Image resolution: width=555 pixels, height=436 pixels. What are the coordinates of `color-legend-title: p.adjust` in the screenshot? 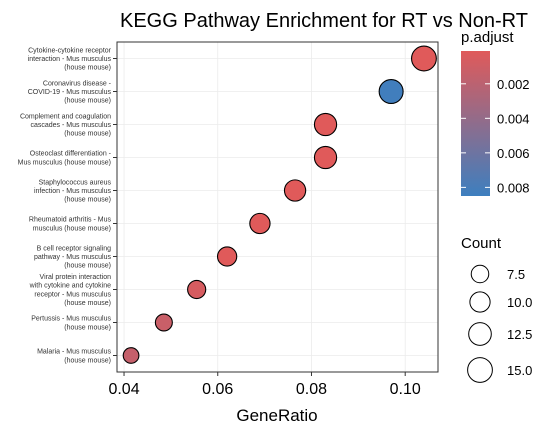 It's located at (487, 37).